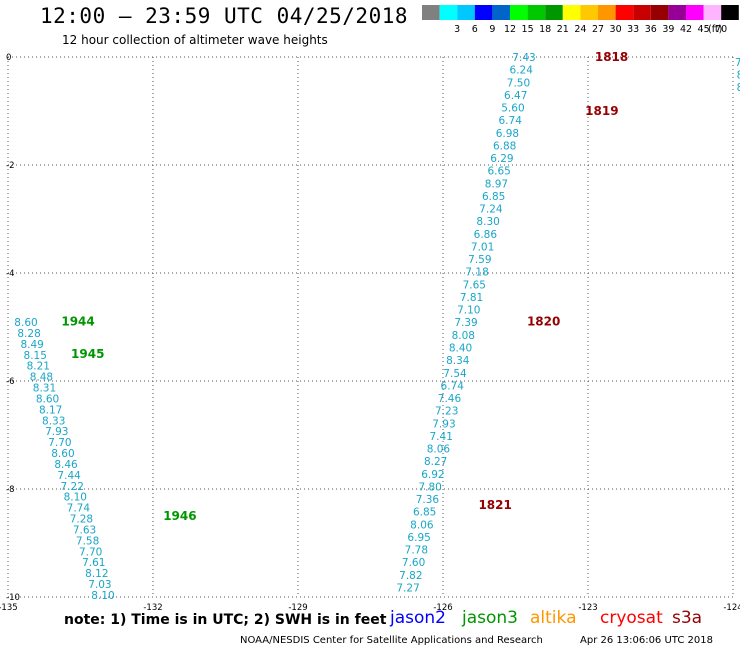 The height and width of the screenshot is (650, 740). Describe the element at coordinates (465, 323) in the screenshot. I see `wave-value-track-a: 7.39` at that location.